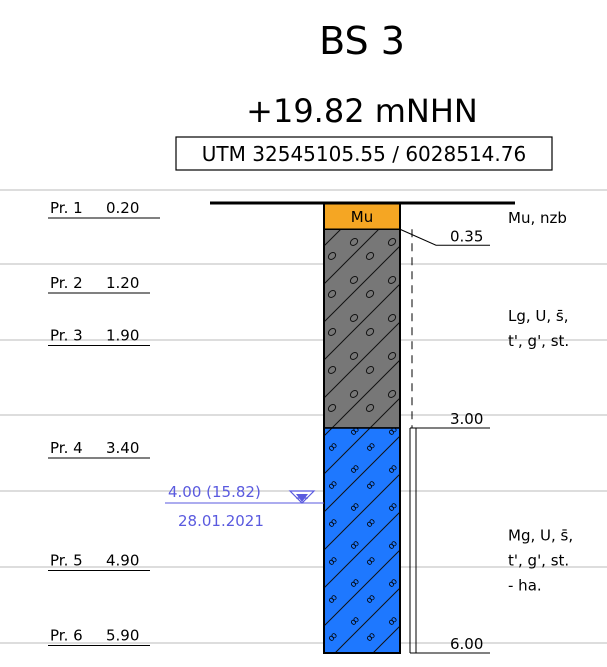  I want to click on layer-description: Mu, nzb, so click(537, 218).